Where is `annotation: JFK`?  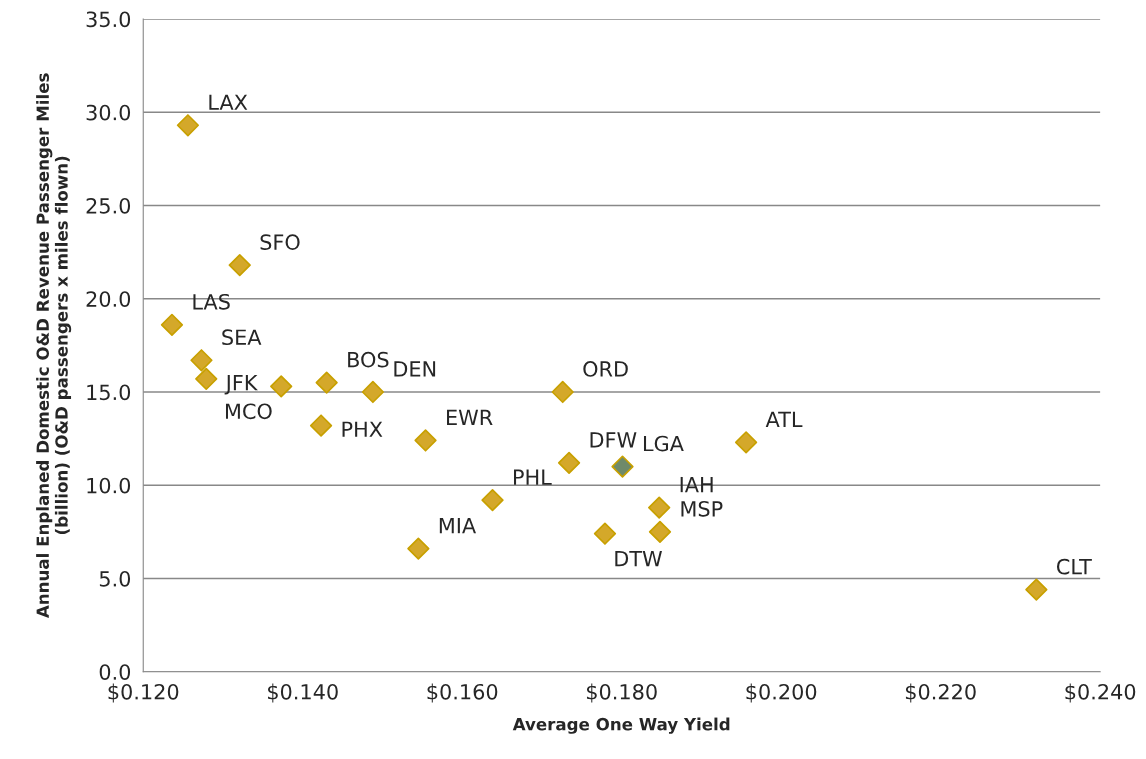 annotation: JFK is located at coordinates (241, 385).